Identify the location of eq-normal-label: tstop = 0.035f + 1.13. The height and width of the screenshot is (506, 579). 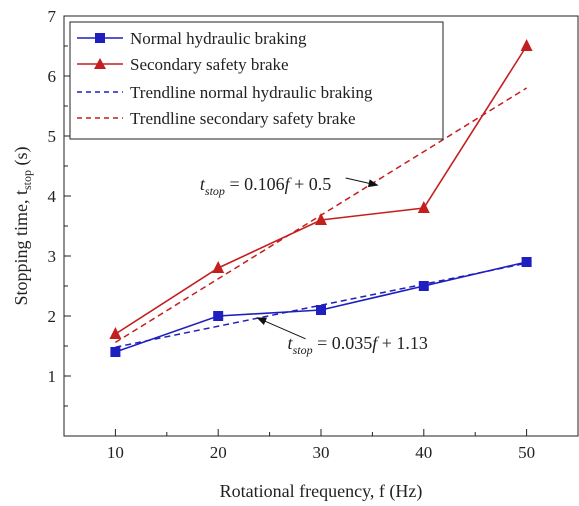
(358, 345).